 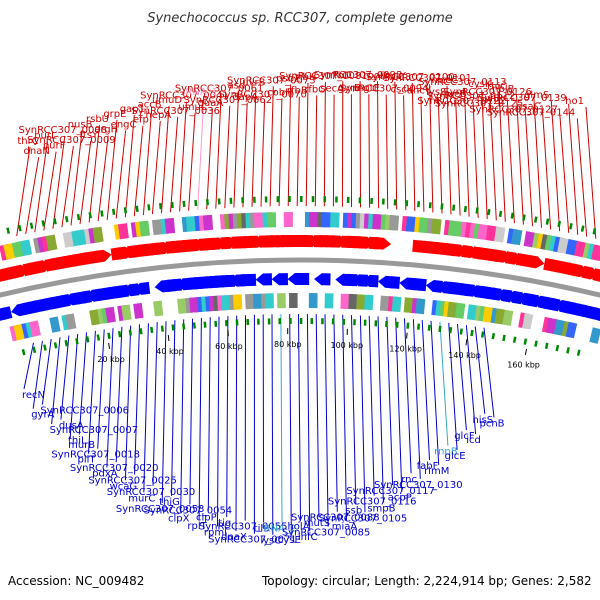 I want to click on gene-label-glms: glmS, so click(x=536, y=95).